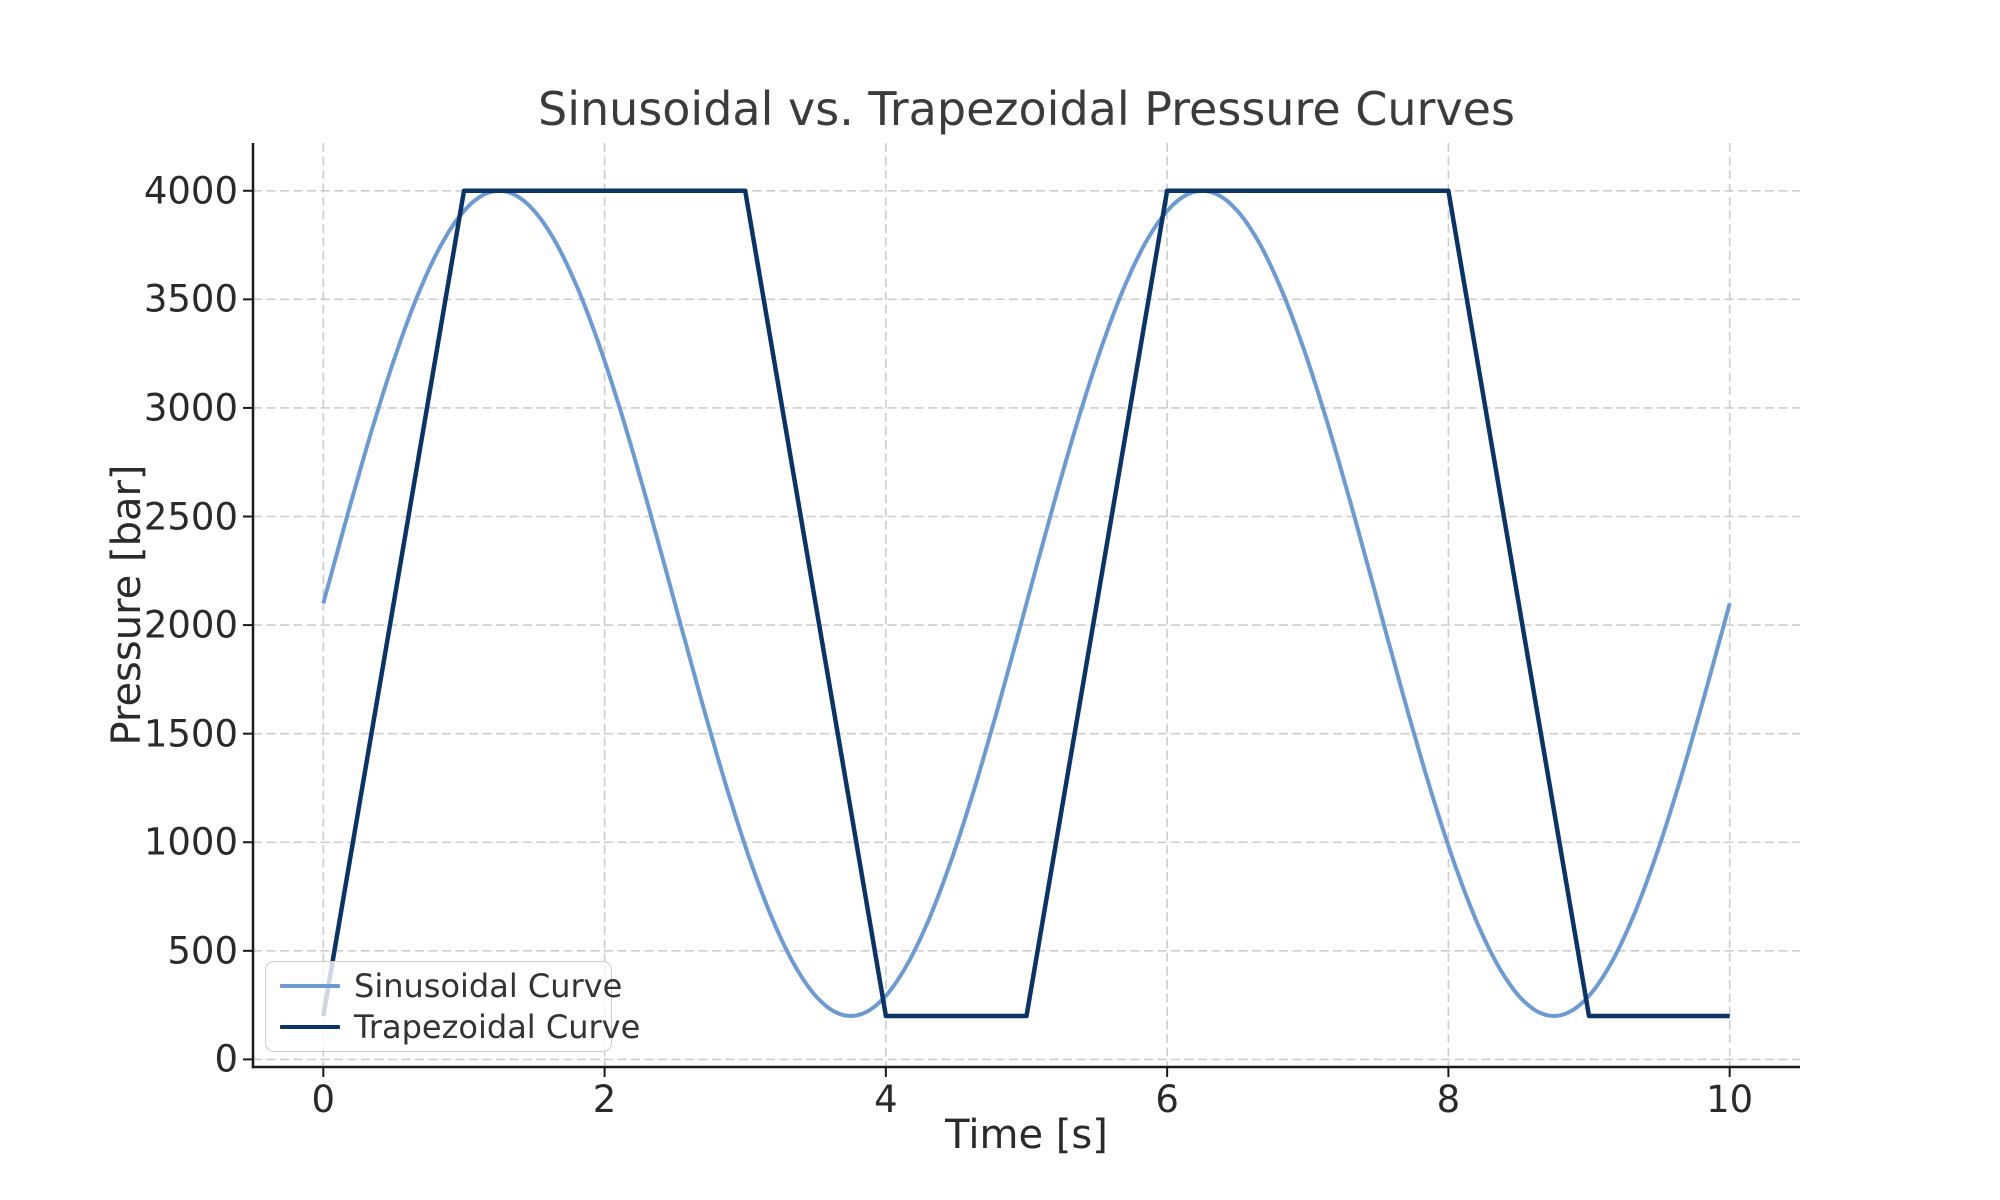  Describe the element at coordinates (323, 1099) in the screenshot. I see `x-tick-label: 0` at that location.